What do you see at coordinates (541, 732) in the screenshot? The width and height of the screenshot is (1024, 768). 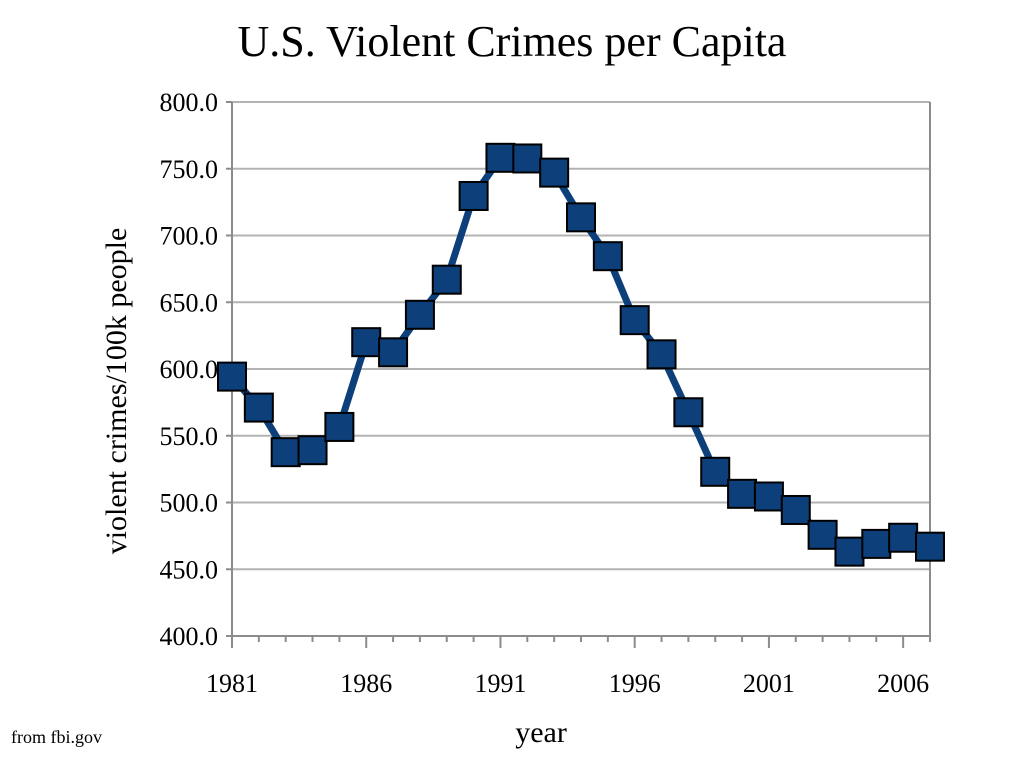 I see `x-axis-label: year` at bounding box center [541, 732].